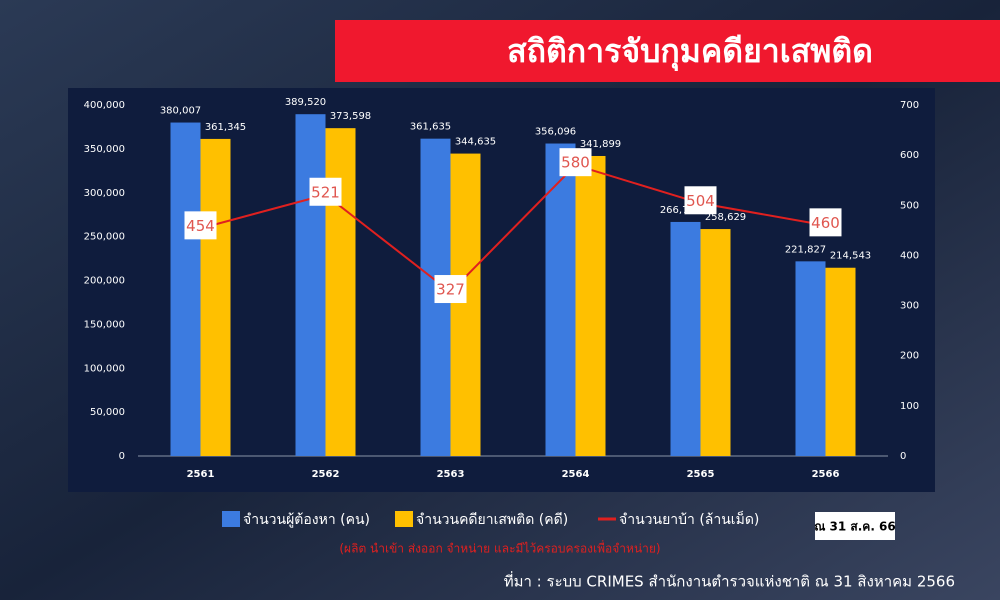 The width and height of the screenshot is (1000, 600). Describe the element at coordinates (826, 474) in the screenshot. I see `x-tick-label: 2566` at that location.